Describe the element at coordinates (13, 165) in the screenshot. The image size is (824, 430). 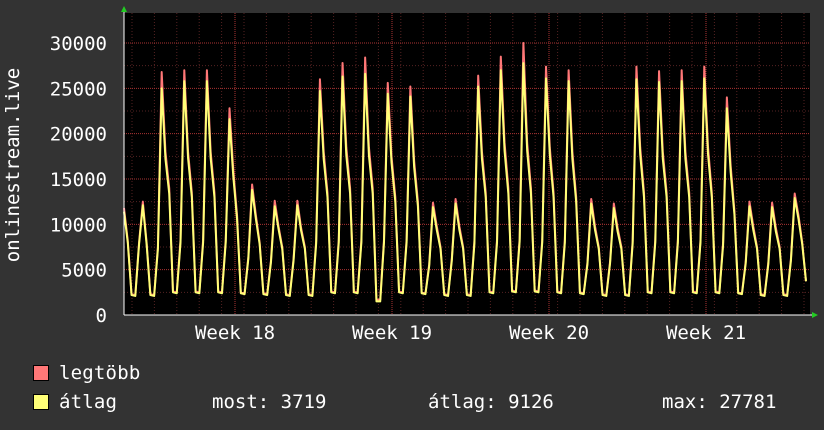
I see `y-axis-label: onlinestream.live` at that location.